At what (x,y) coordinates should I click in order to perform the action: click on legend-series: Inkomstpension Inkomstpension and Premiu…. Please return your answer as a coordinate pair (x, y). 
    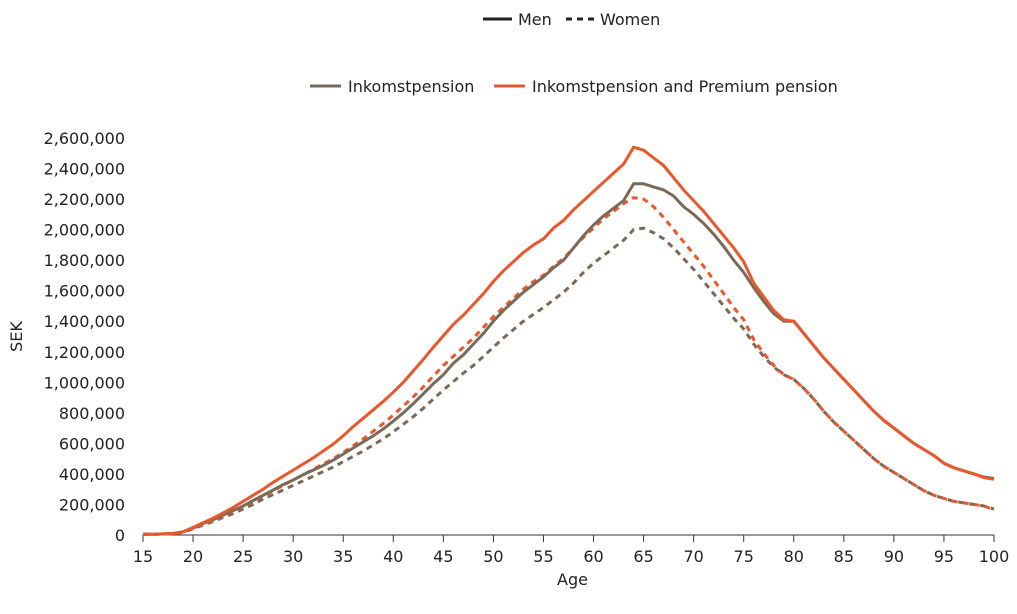
    Looking at the image, I should click on (574, 86).